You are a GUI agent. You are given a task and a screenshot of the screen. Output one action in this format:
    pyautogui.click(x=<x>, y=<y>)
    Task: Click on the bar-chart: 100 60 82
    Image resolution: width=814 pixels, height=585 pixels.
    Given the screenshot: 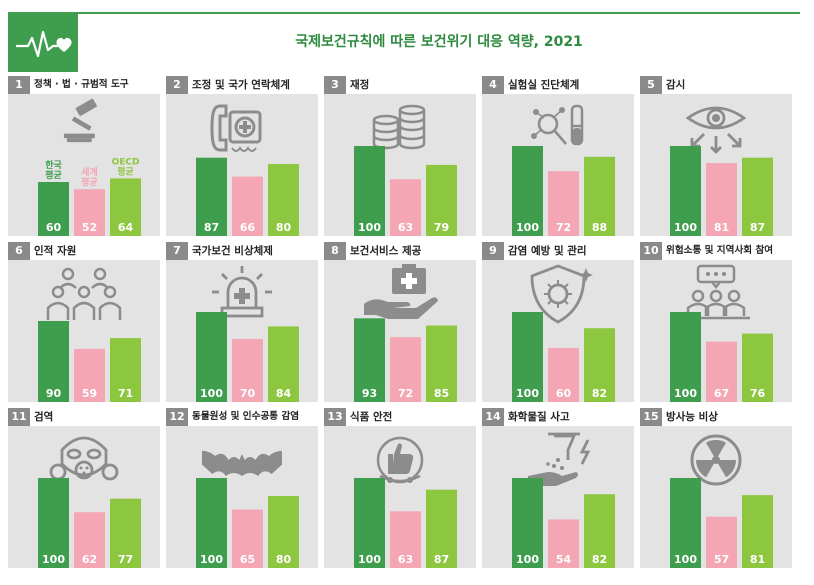 What is the action you would take?
    pyautogui.click(x=563, y=357)
    